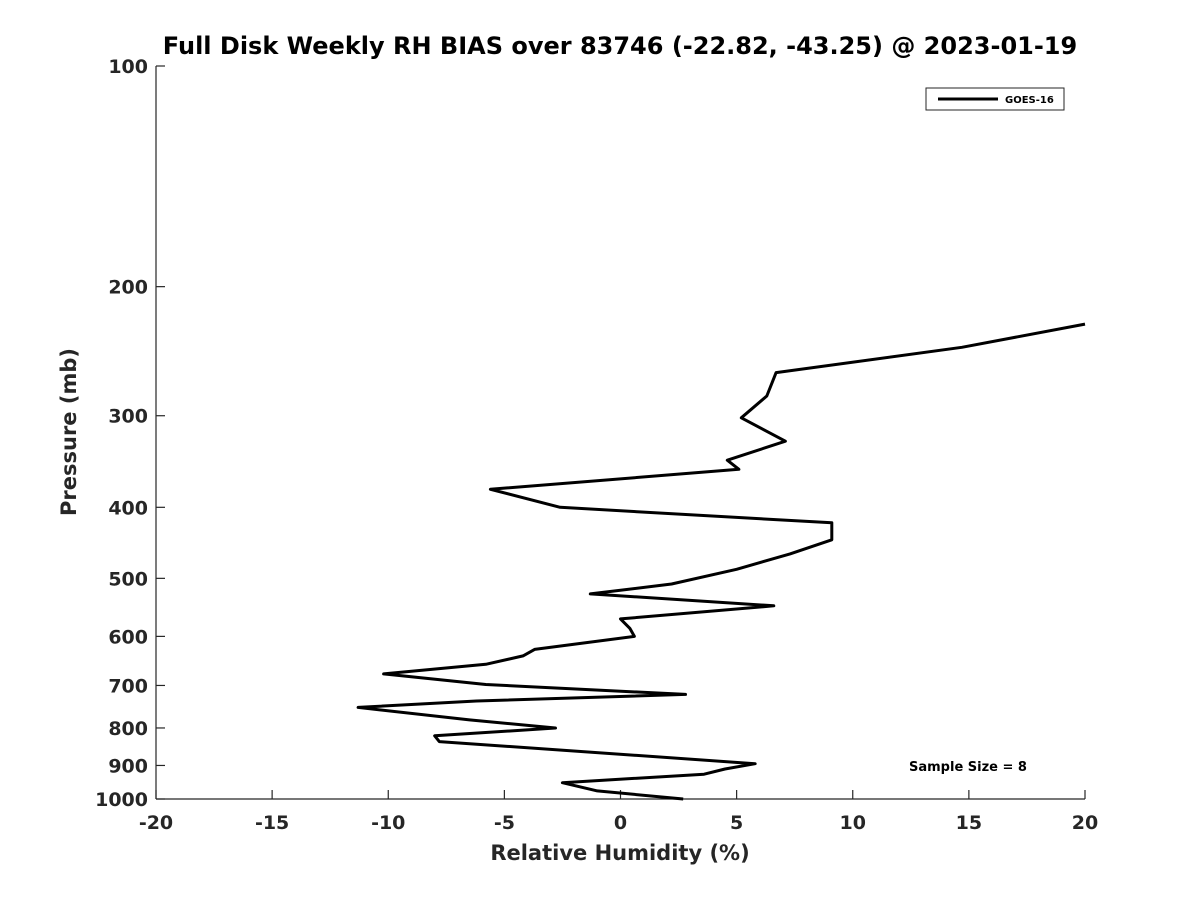 The width and height of the screenshot is (1200, 900). I want to click on y-tick-label: 200, so click(128, 288).